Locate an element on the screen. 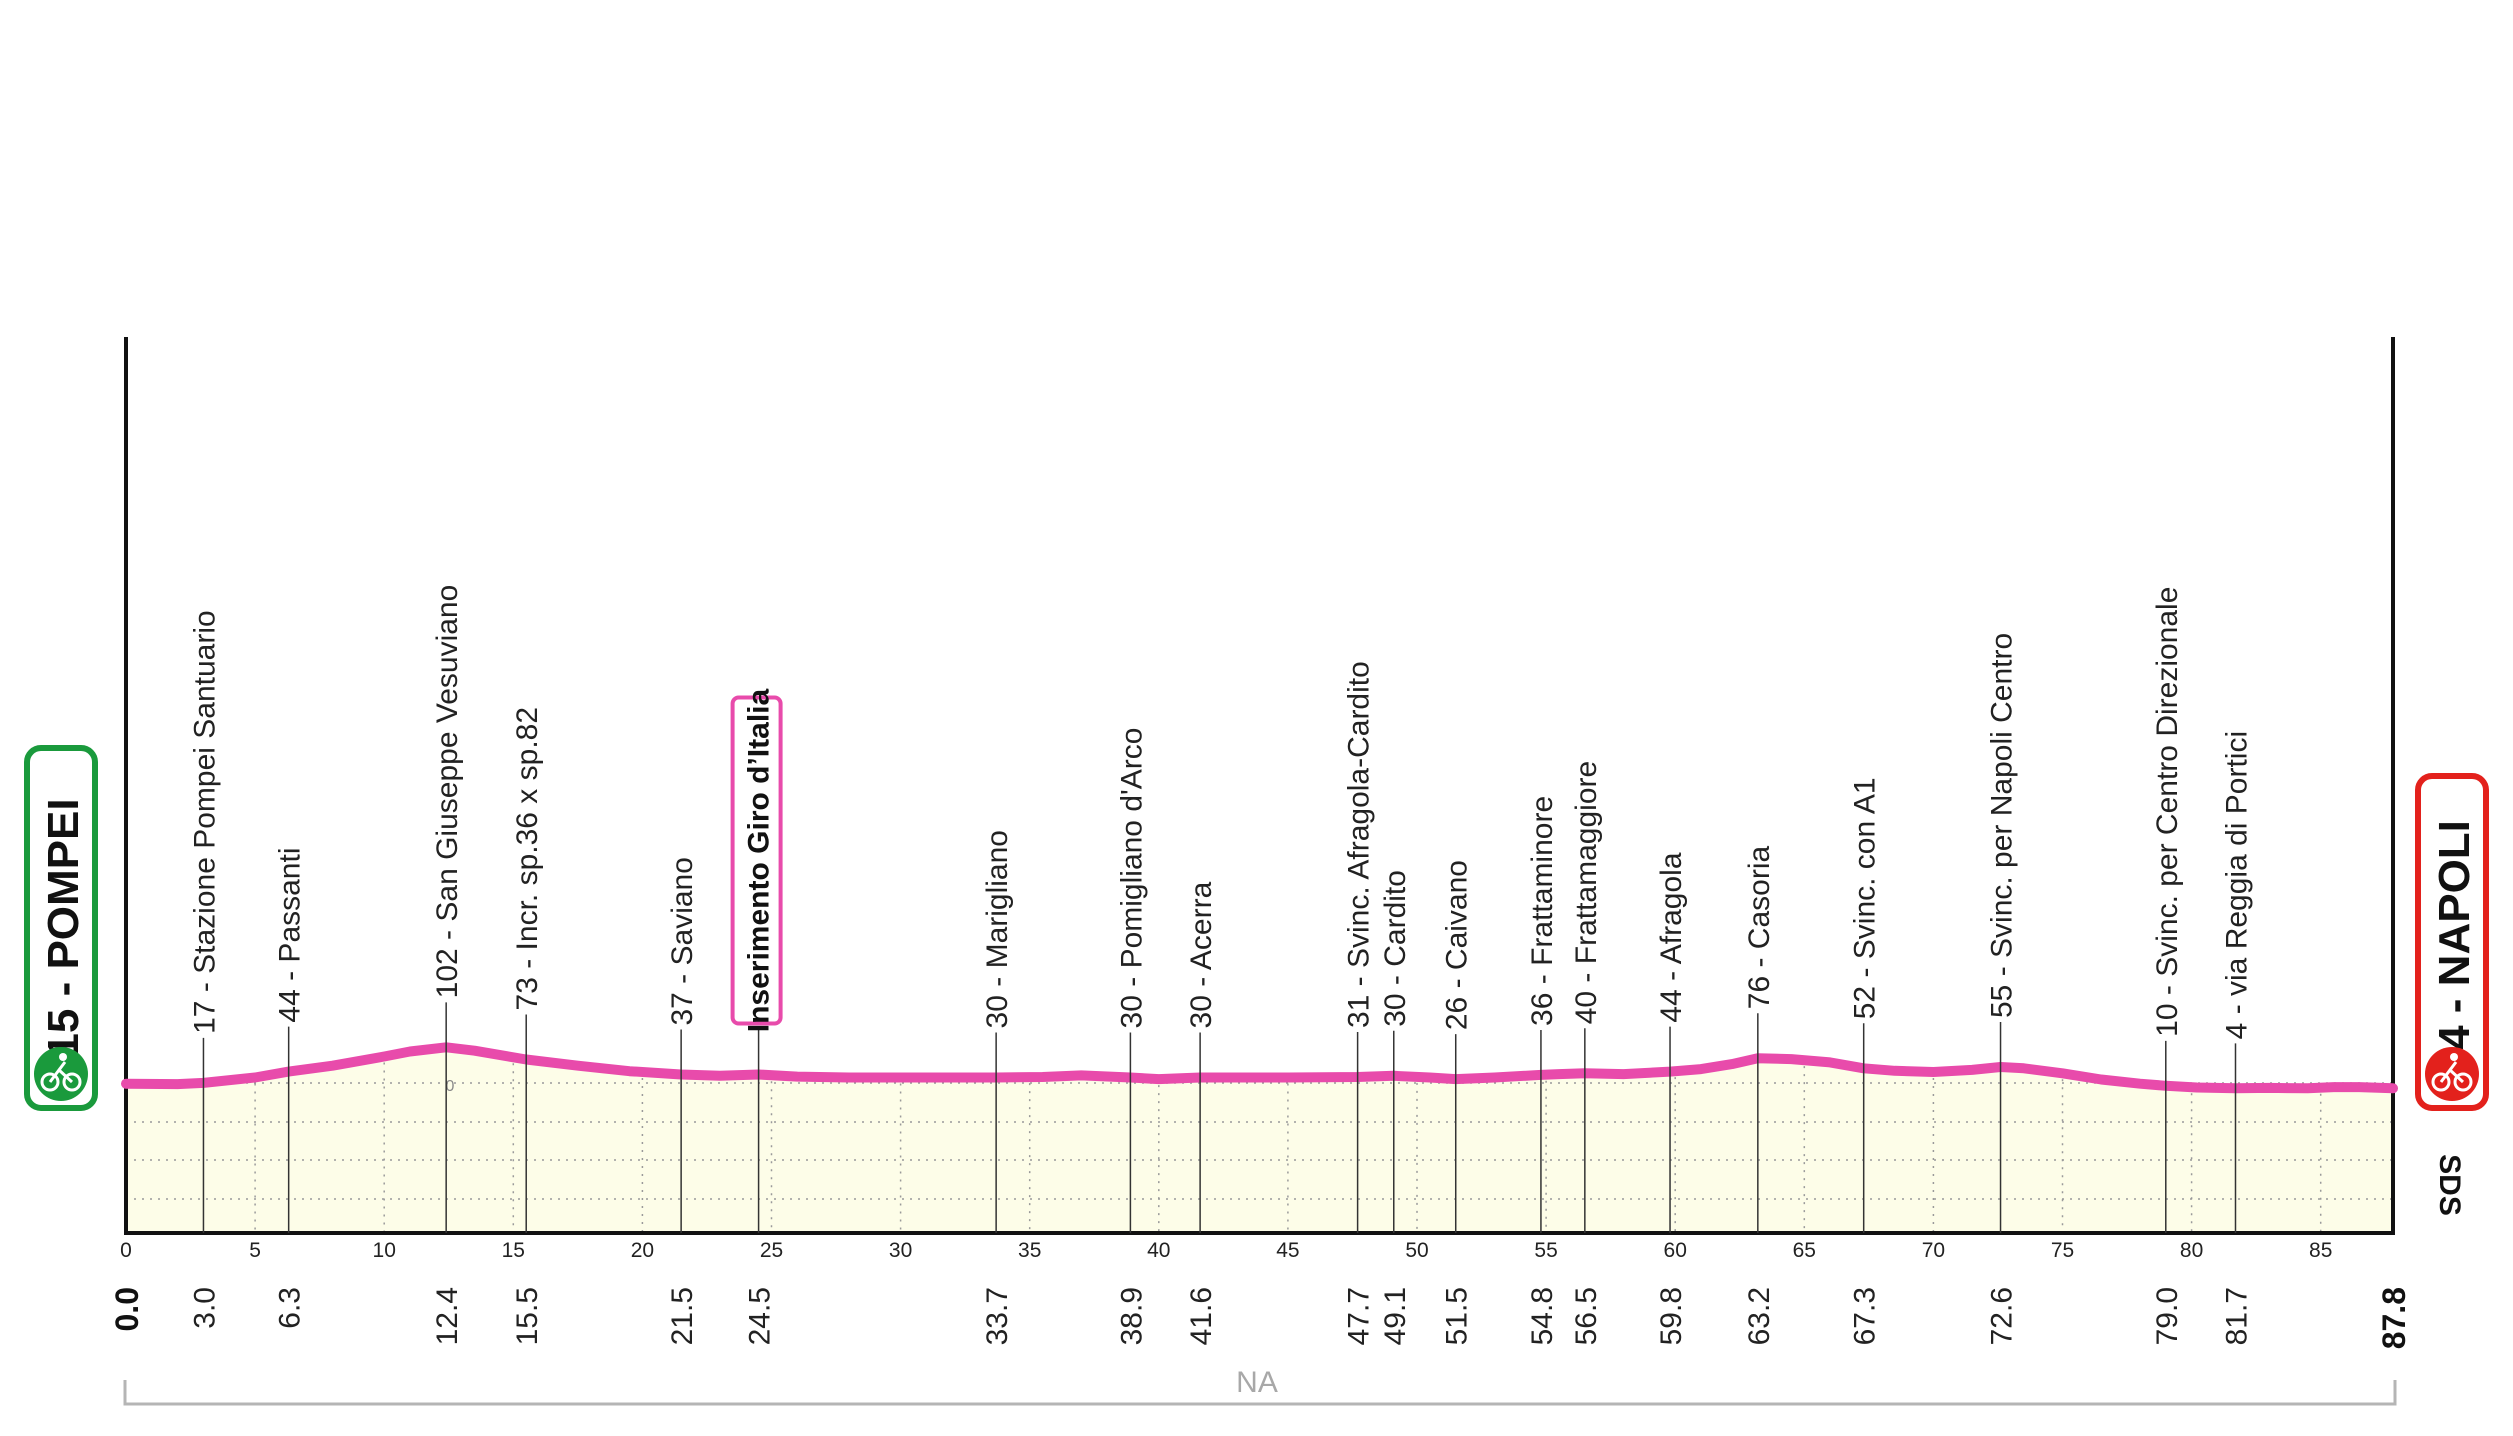  x-tick-label: 85 is located at coordinates (2320, 1250).